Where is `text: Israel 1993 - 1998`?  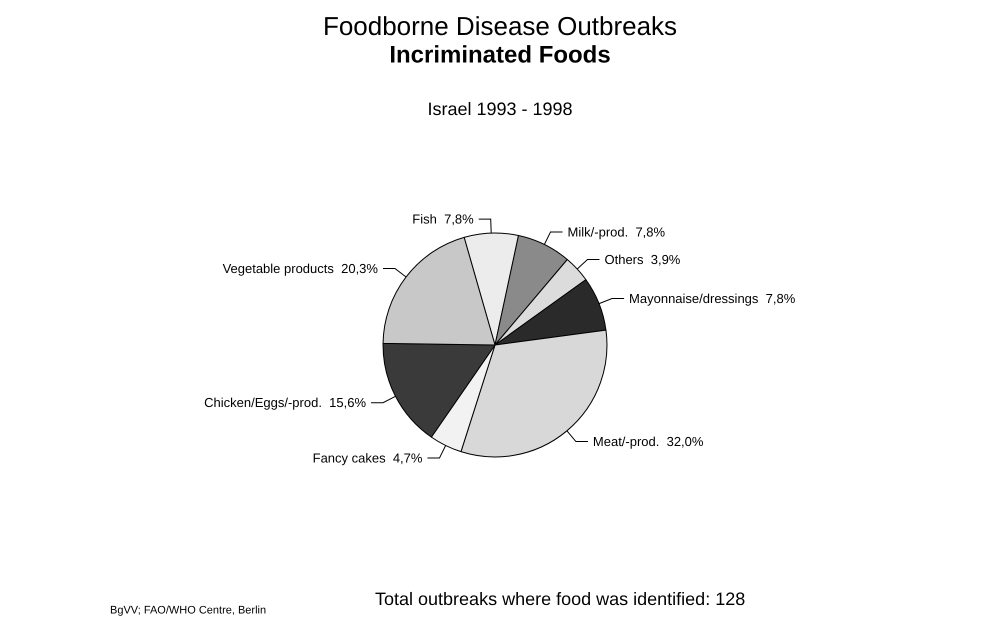
text: Israel 1993 - 1998 is located at coordinates (500, 109).